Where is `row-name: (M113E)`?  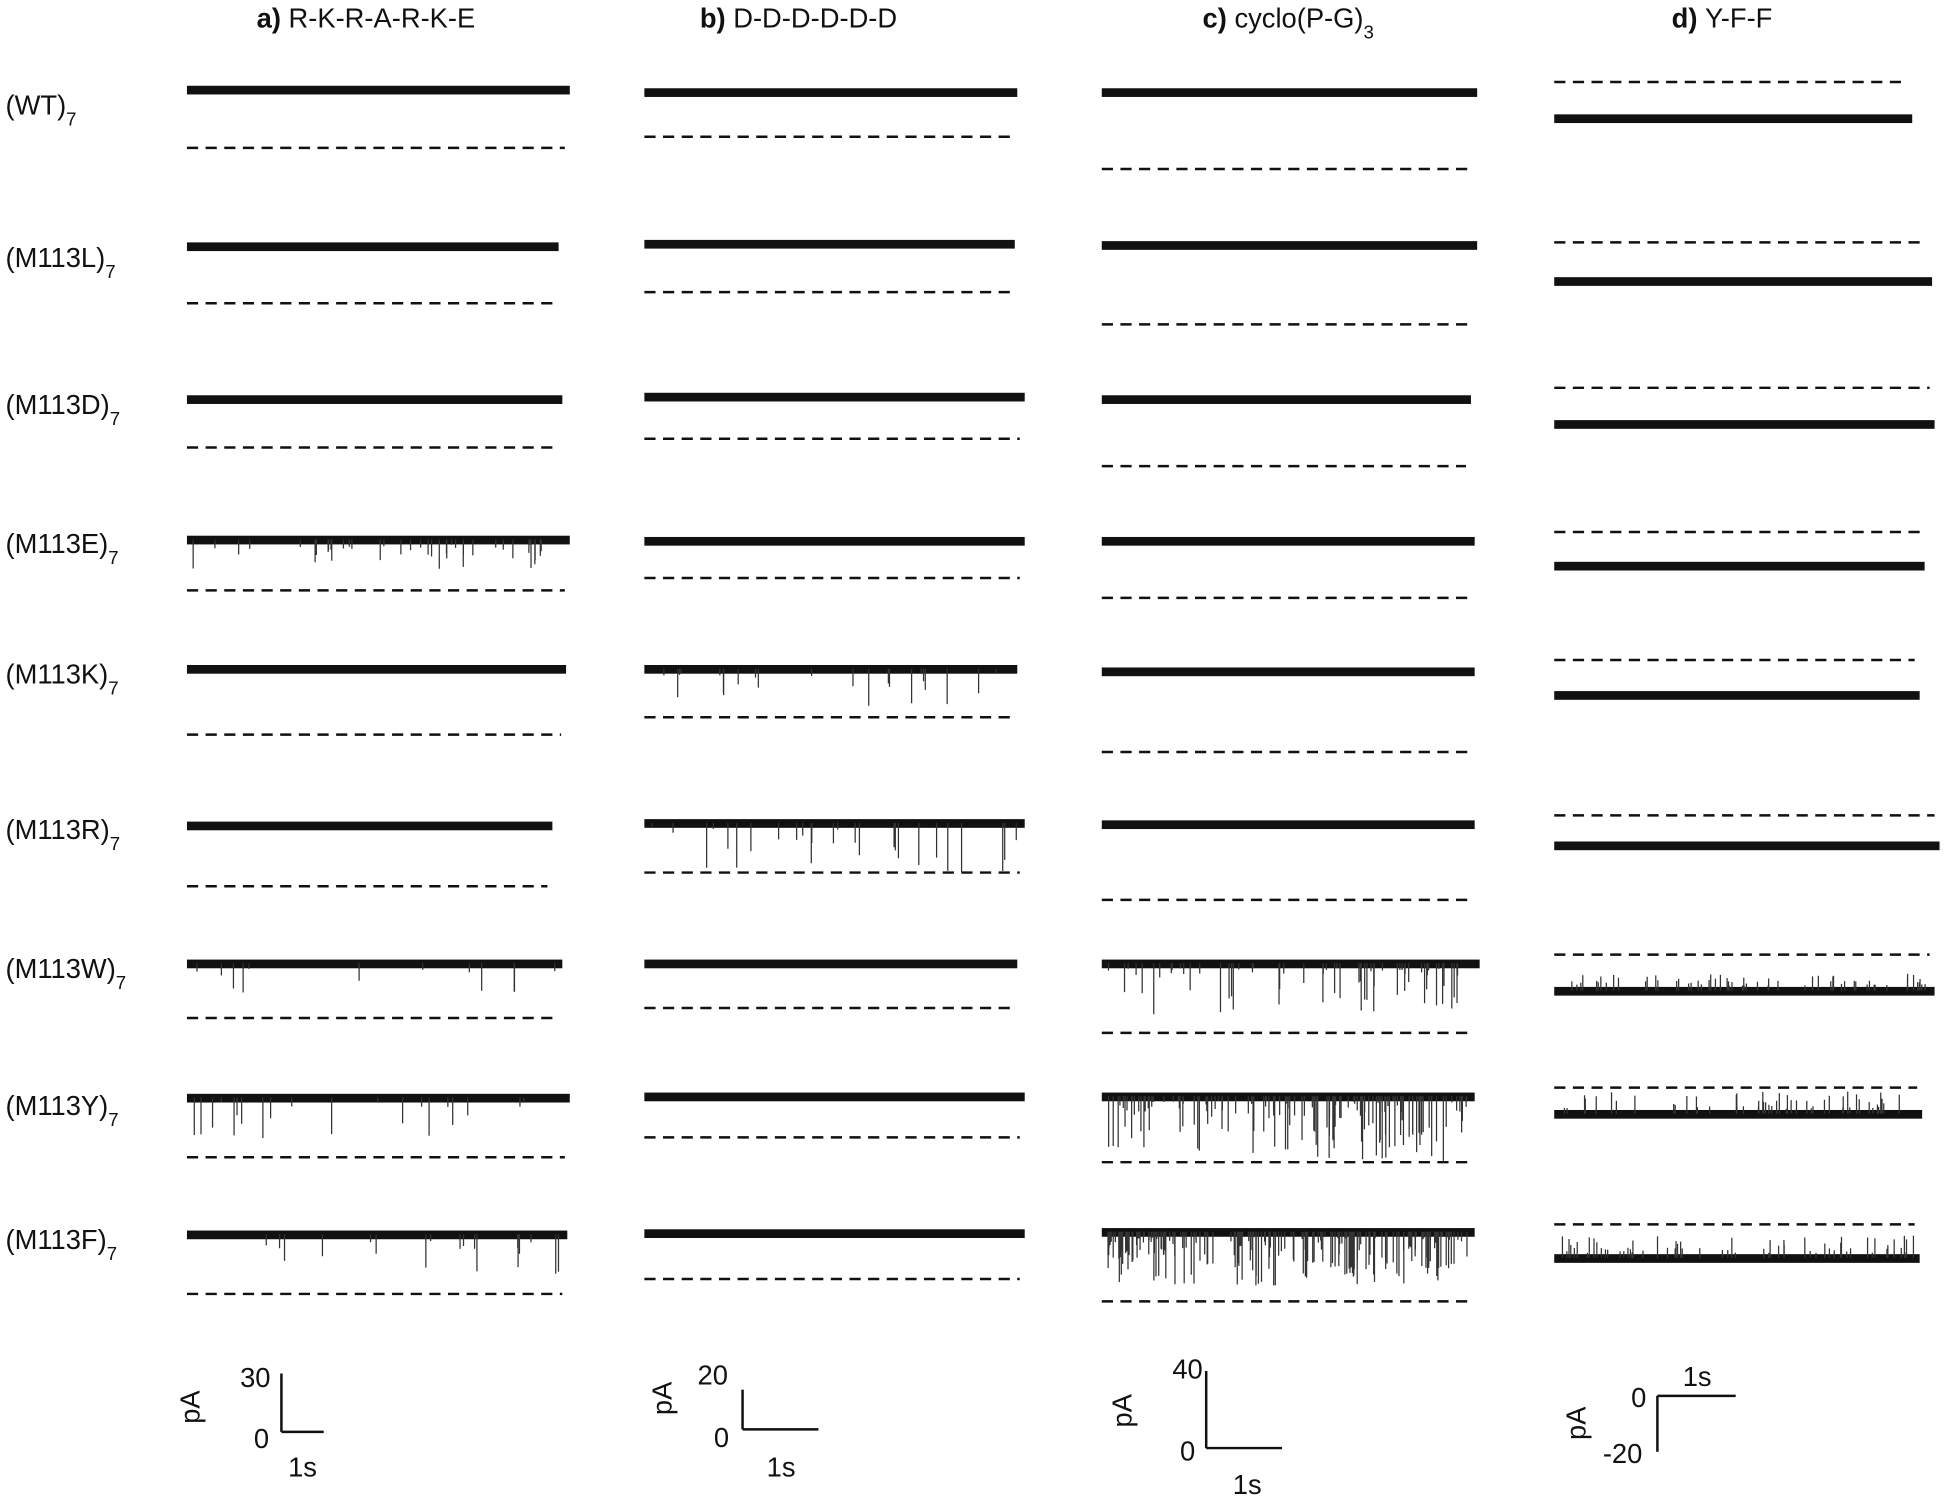 row-name: (M113E) is located at coordinates (56, 543).